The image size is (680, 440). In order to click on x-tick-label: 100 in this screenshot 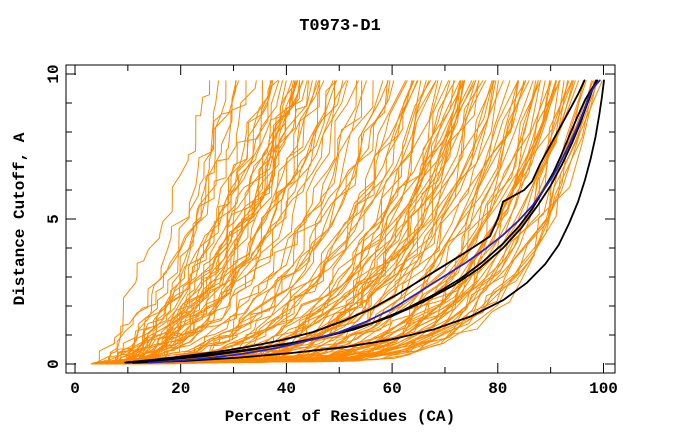, I will do `click(603, 389)`.